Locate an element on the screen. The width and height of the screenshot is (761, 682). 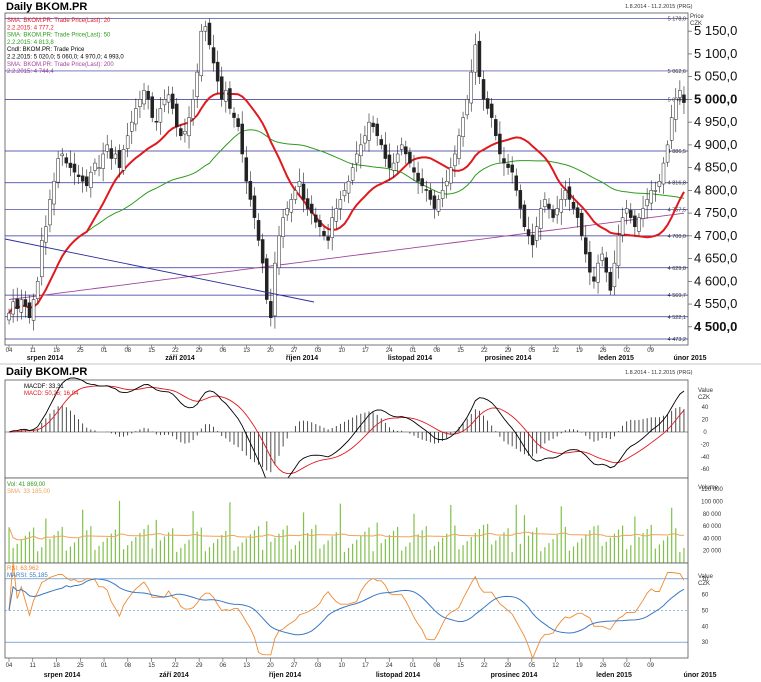
x-day-label: 25 is located at coordinates (80, 351).